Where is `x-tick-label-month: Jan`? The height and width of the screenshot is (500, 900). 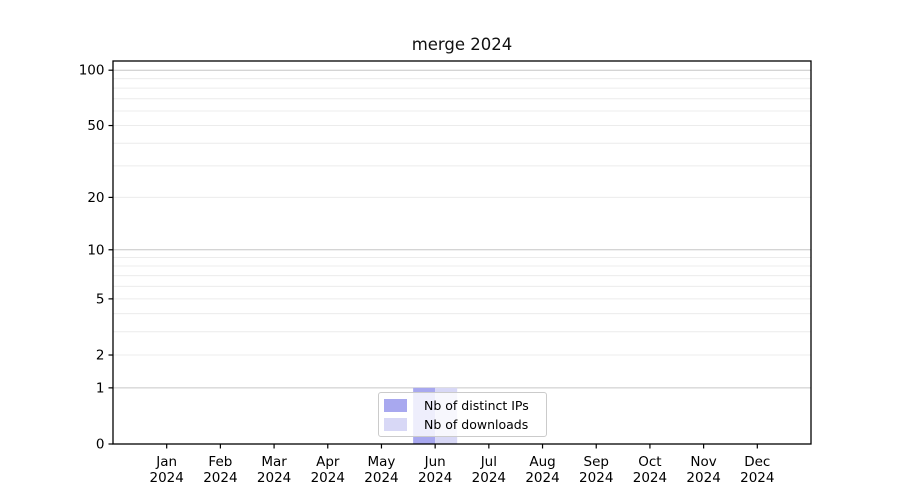
x-tick-label-month: Jan is located at coordinates (166, 462).